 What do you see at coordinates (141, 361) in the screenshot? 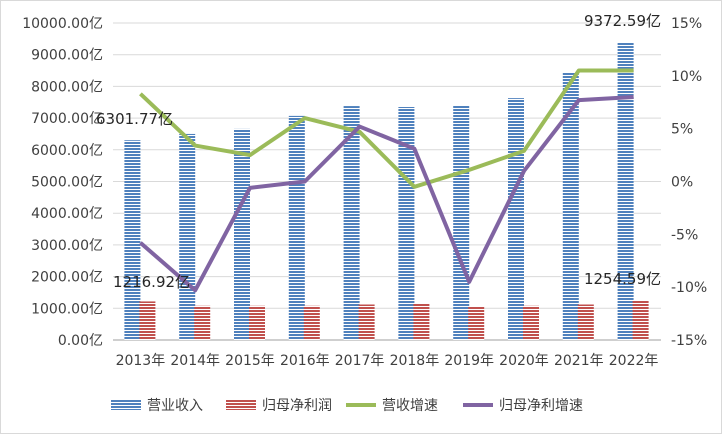
I see `x-tick-label: 2013年` at bounding box center [141, 361].